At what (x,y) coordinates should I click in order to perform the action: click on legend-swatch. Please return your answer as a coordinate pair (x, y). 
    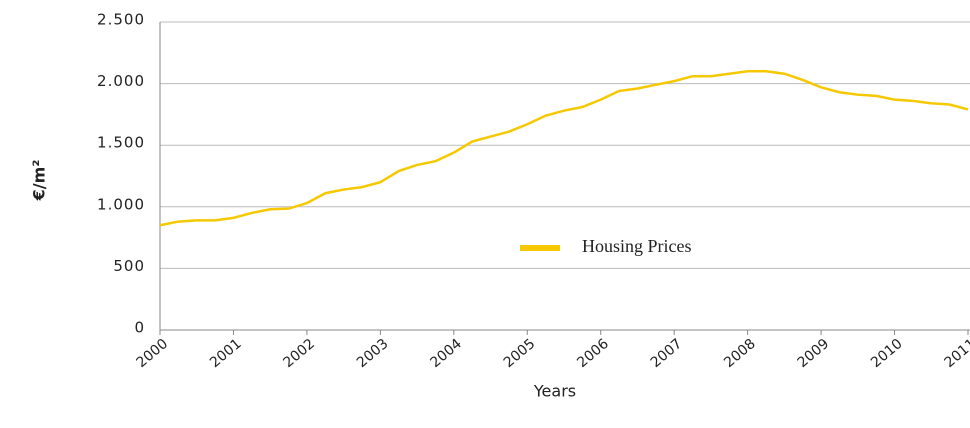
    Looking at the image, I should click on (540, 248).